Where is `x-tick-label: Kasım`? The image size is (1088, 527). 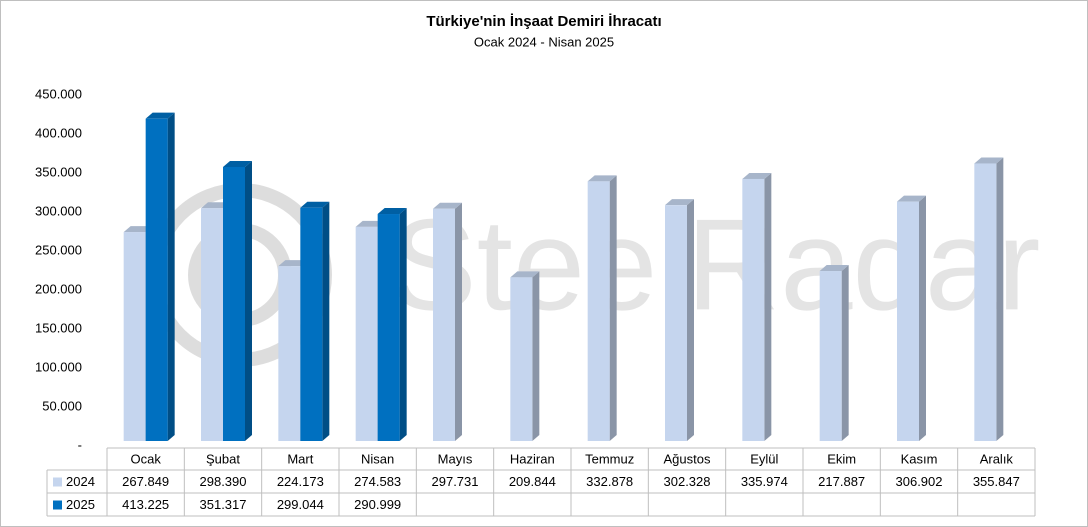
x-tick-label: Kasım is located at coordinates (919, 458).